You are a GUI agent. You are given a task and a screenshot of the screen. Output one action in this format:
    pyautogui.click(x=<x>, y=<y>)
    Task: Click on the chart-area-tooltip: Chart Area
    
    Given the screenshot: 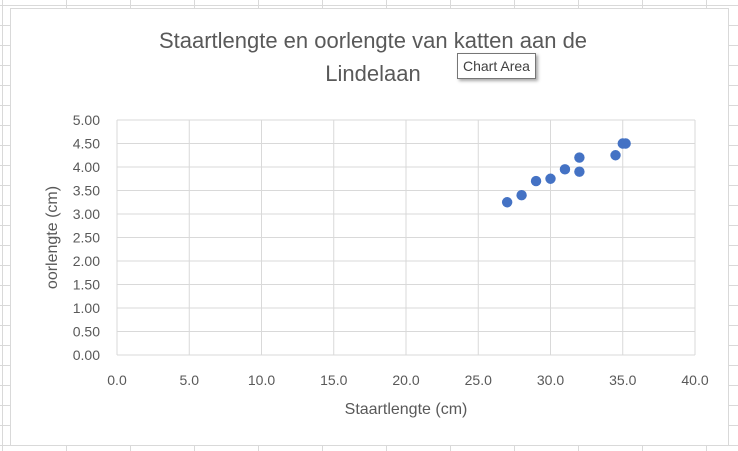 What is the action you would take?
    pyautogui.click(x=496, y=66)
    